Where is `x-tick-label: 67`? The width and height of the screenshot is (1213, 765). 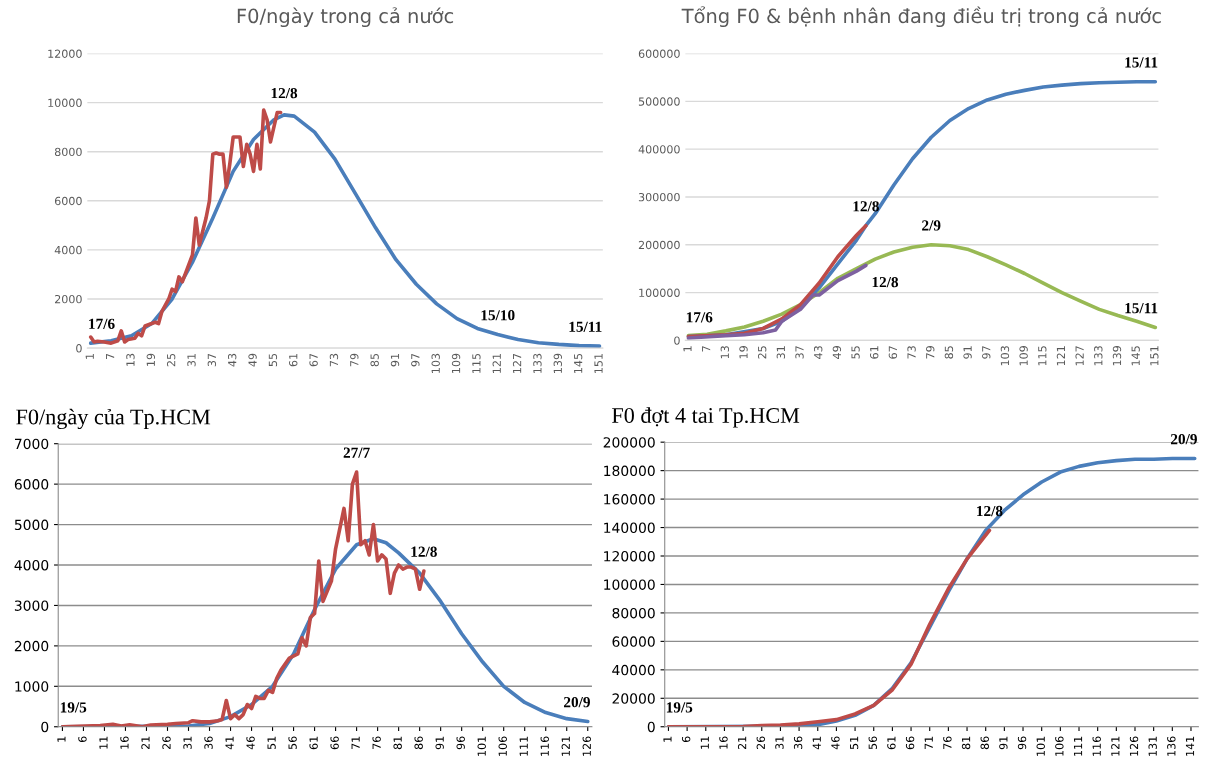
x-tick-label: 67 is located at coordinates (313, 360).